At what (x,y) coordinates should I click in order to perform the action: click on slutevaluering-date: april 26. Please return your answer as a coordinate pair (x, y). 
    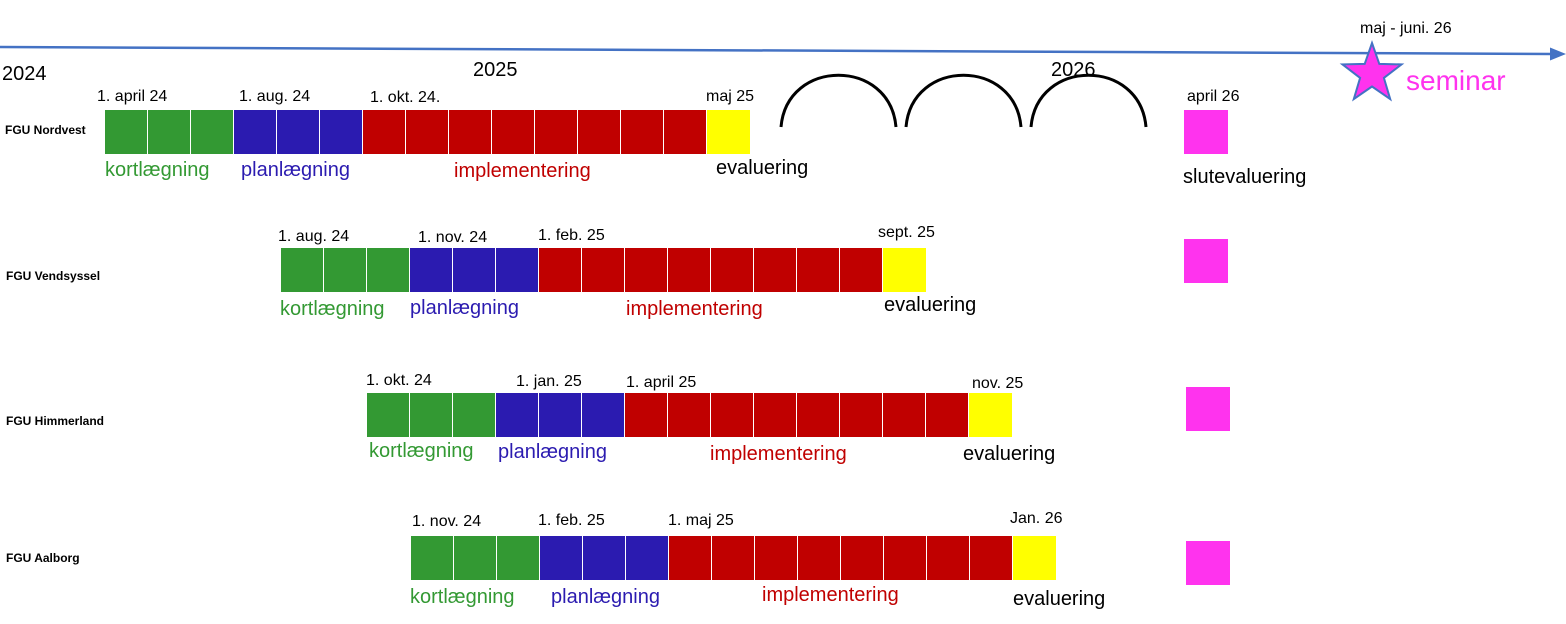
    Looking at the image, I should click on (1213, 96).